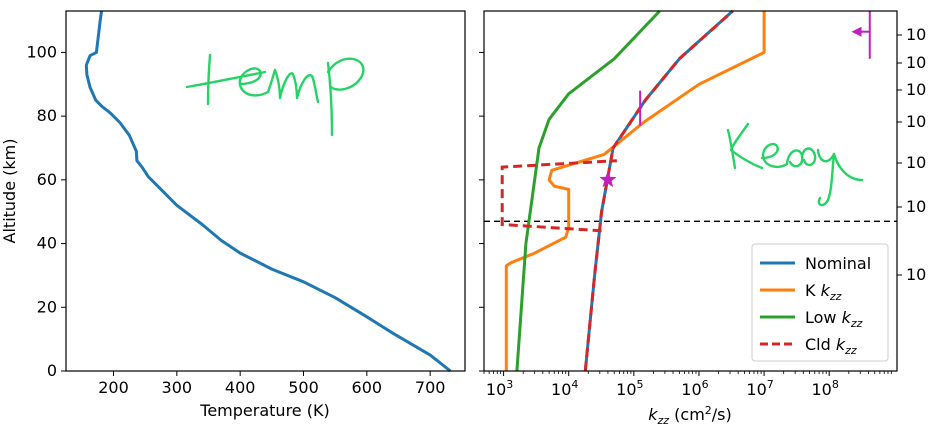 The height and width of the screenshot is (431, 928). I want to click on x-tick-label: 600, so click(367, 387).